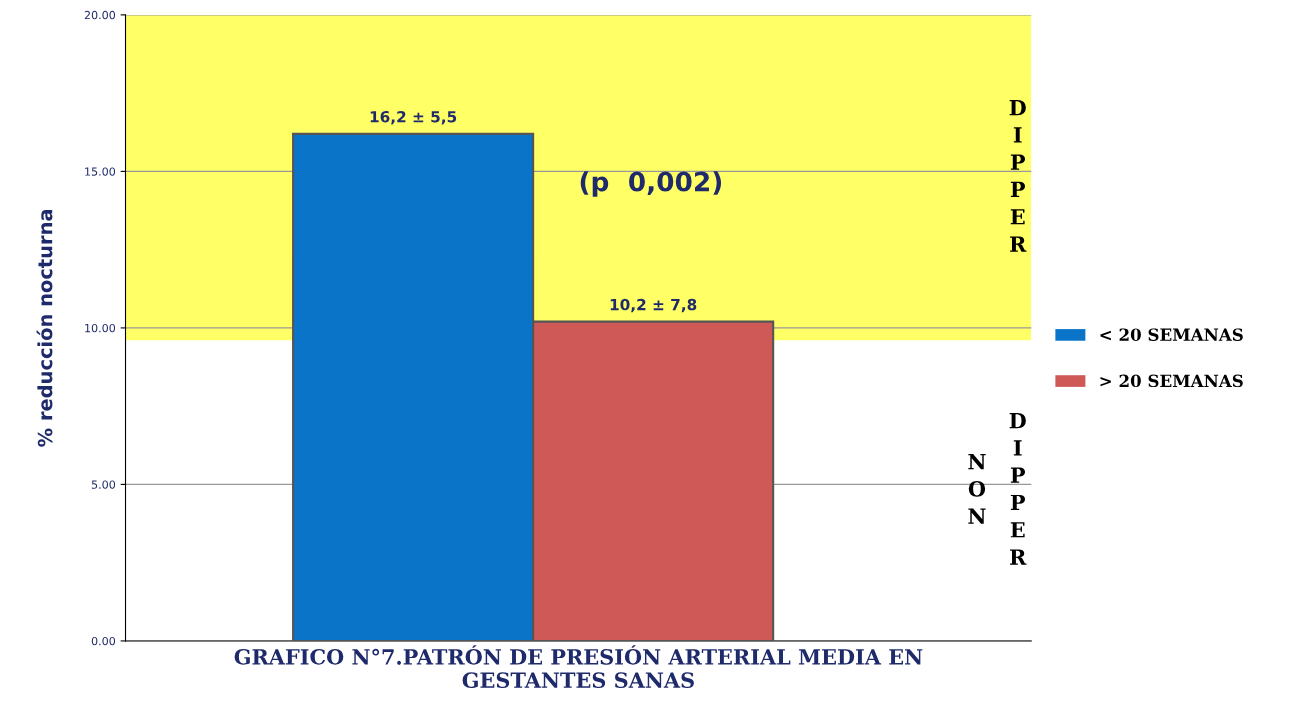 The image size is (1294, 709). I want to click on band-label: DIPPER, so click(1018, 176).